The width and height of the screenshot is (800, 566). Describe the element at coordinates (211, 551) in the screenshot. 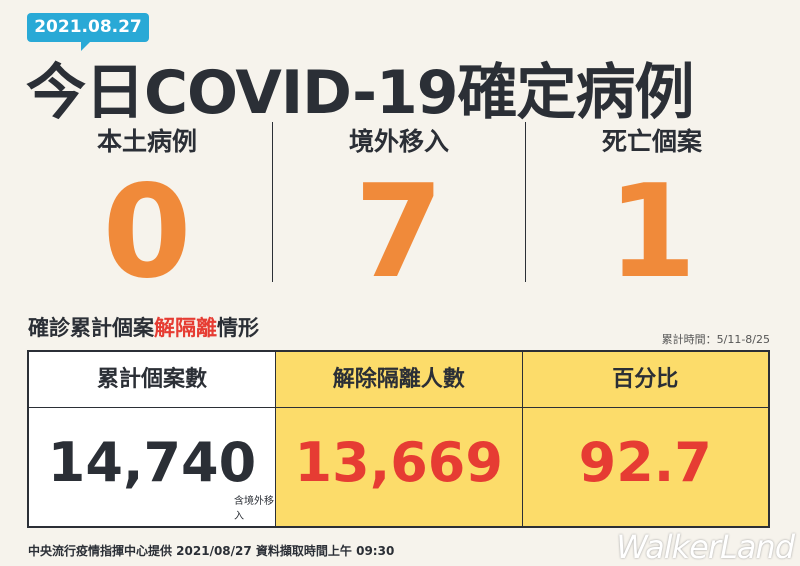

I see `source-footer: 中央流行疫情指揮中心提供 2021/08/27 資料擷取時間上午 09:30` at that location.